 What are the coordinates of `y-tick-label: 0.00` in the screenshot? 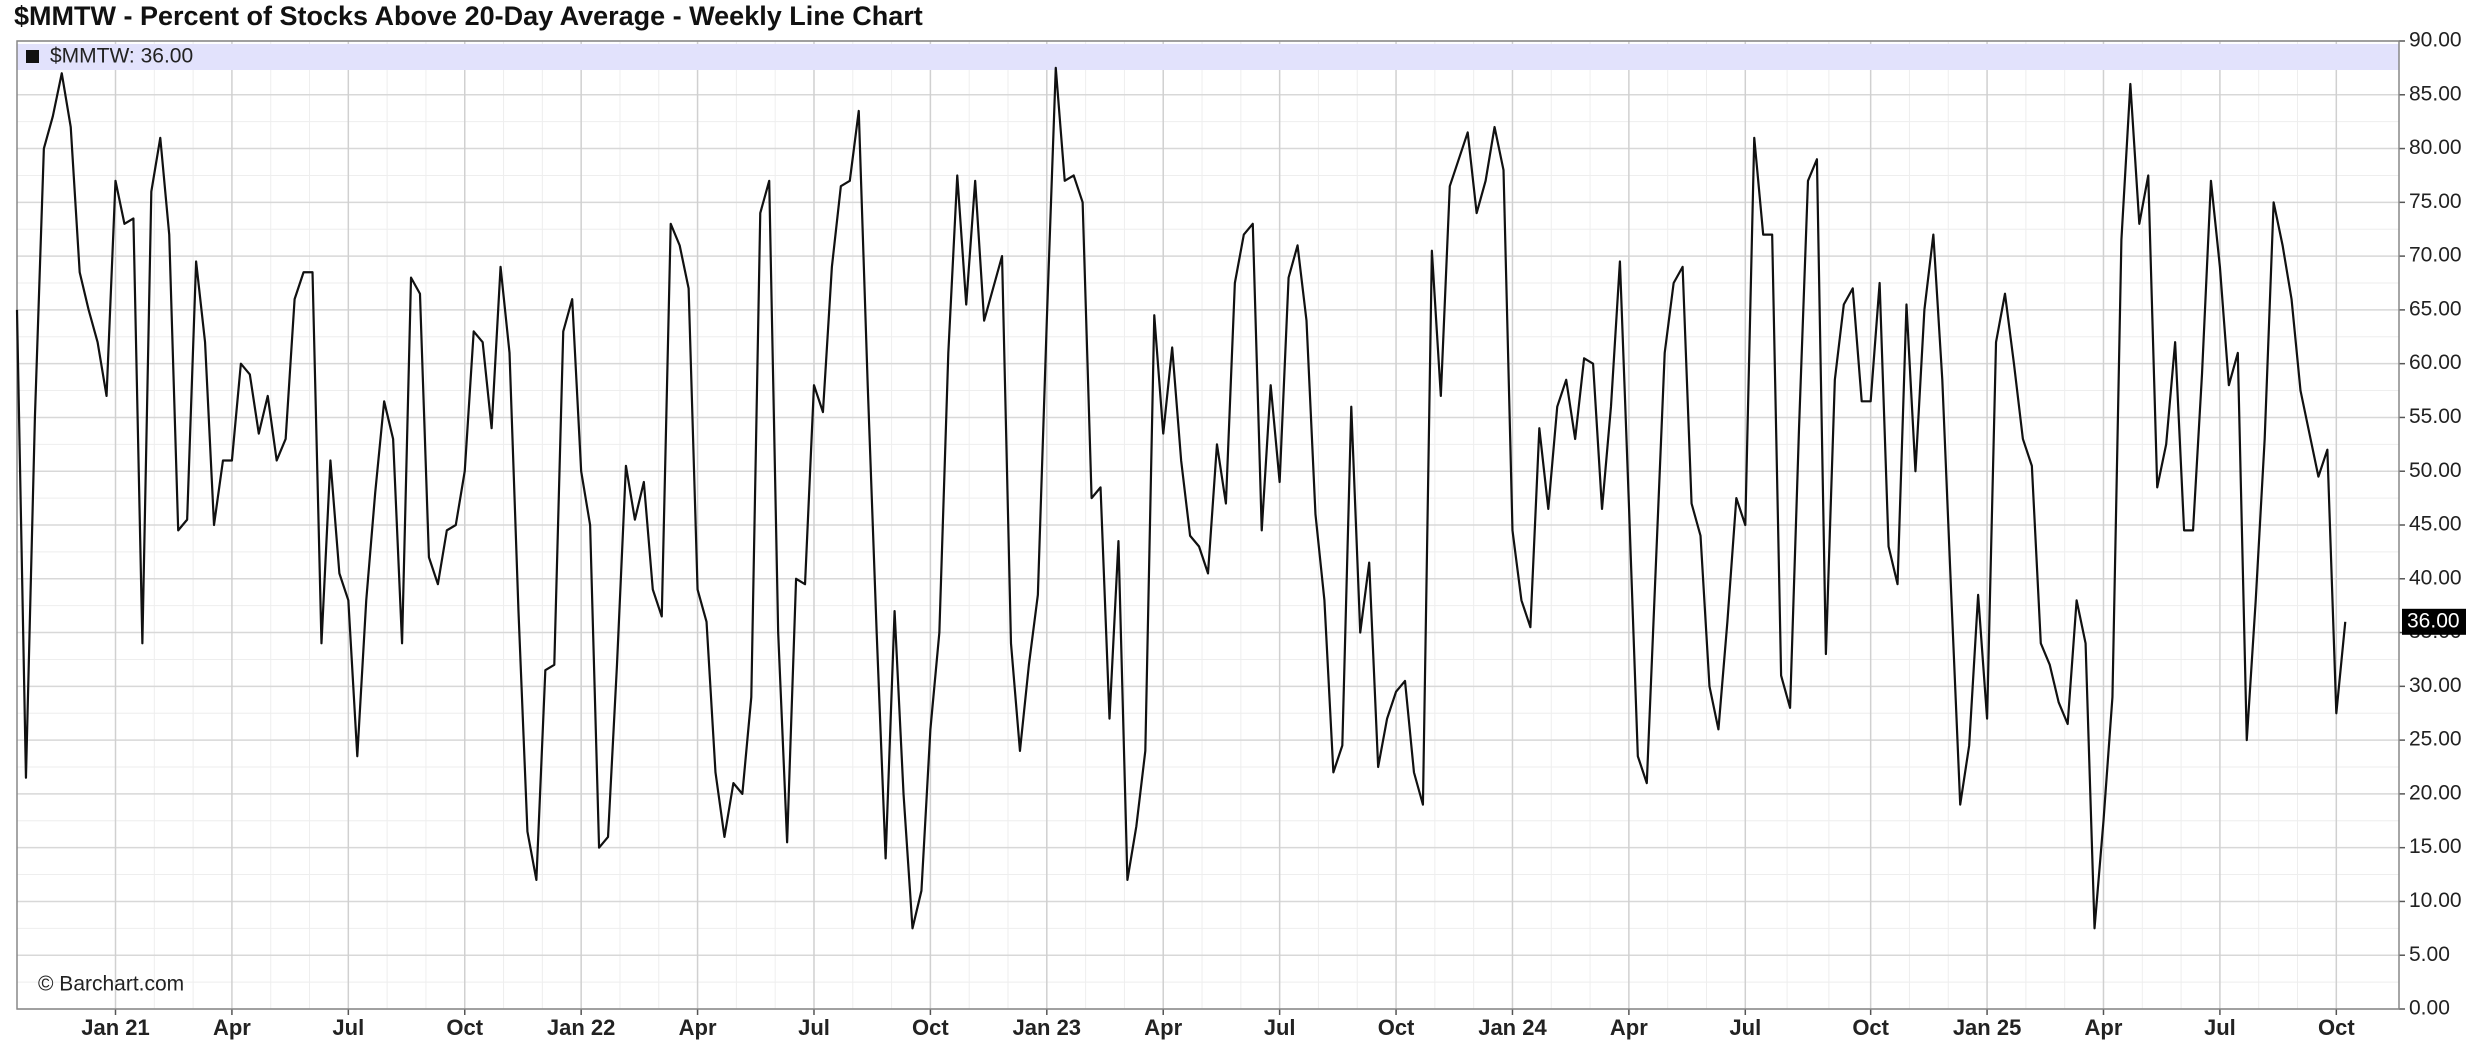 It's located at (2429, 1008).